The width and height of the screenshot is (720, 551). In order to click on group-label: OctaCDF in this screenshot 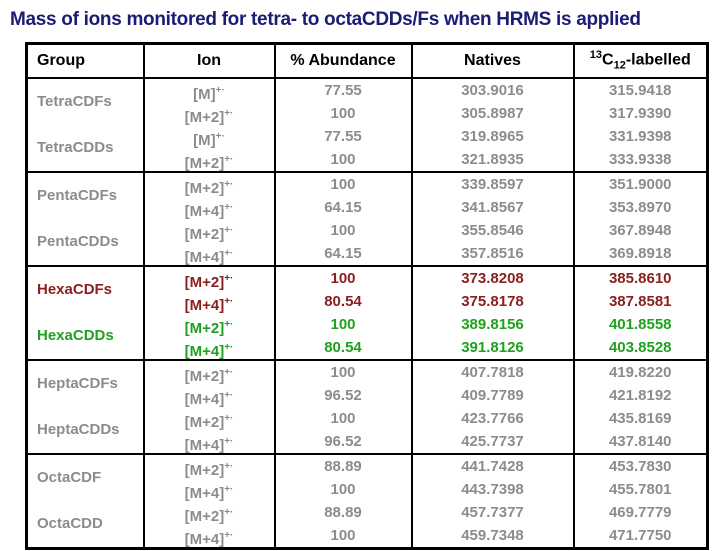, I will do `click(69, 477)`.